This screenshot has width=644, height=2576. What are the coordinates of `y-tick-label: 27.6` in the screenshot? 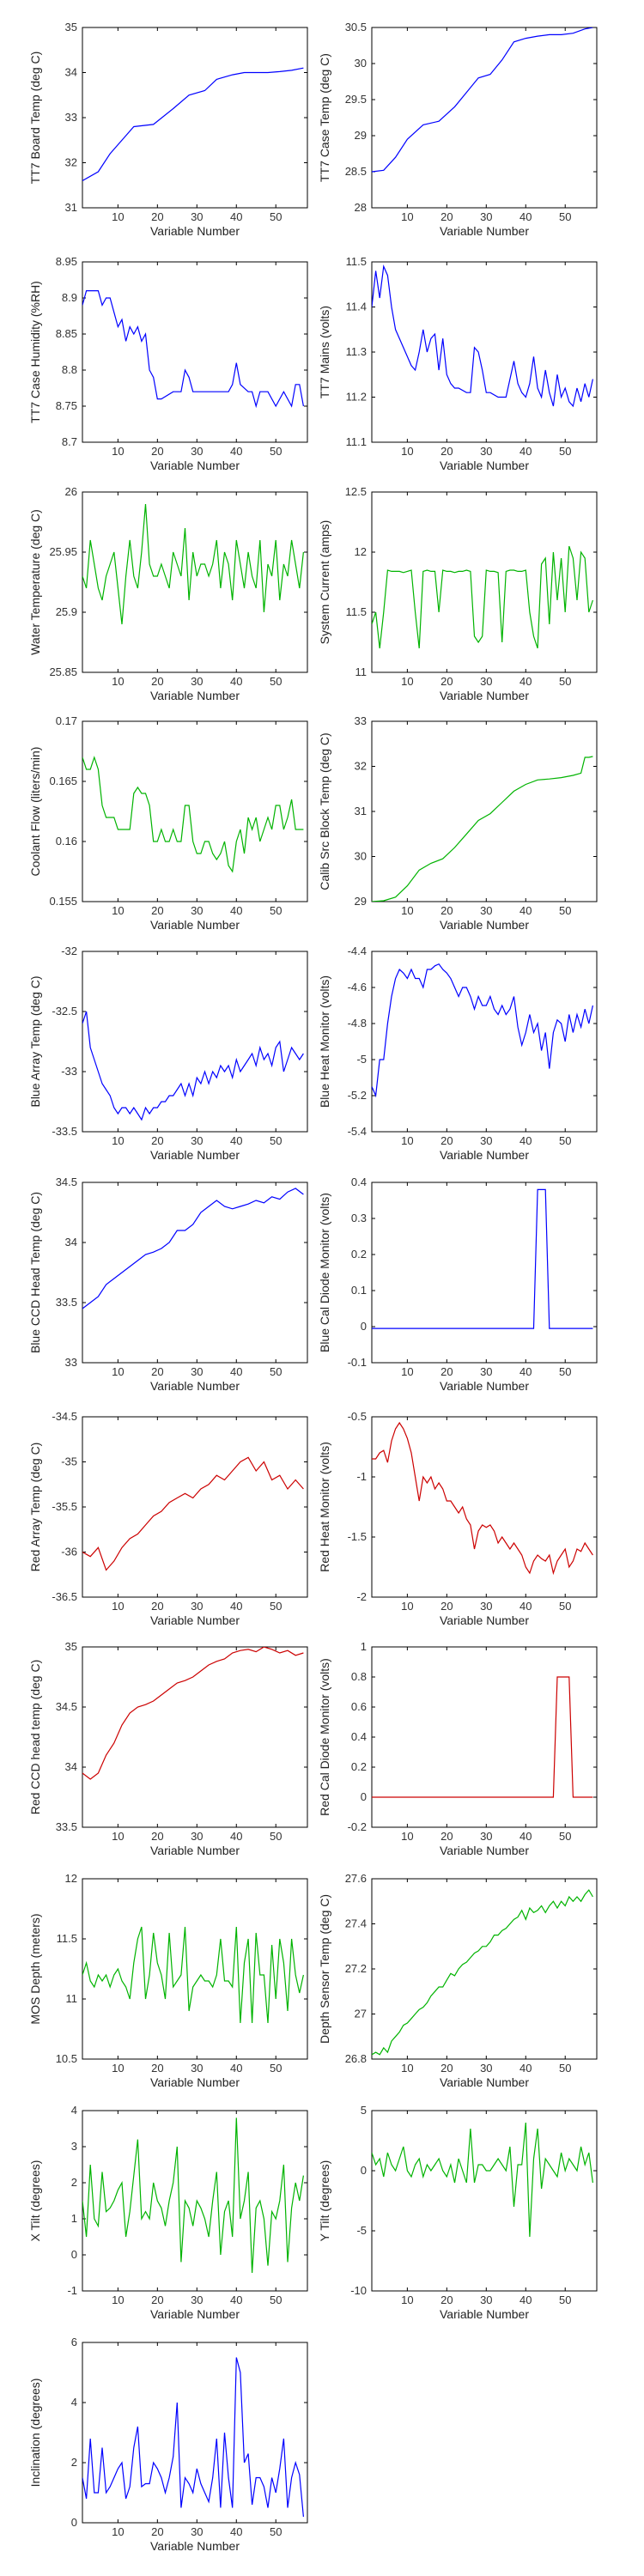 It's located at (356, 1879).